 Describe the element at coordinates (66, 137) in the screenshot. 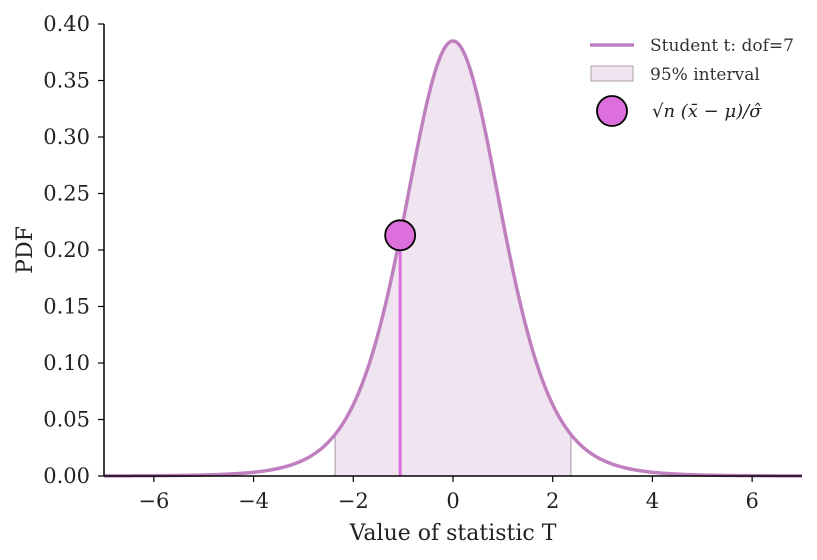

I see `y-tick-label: 0.30` at that location.